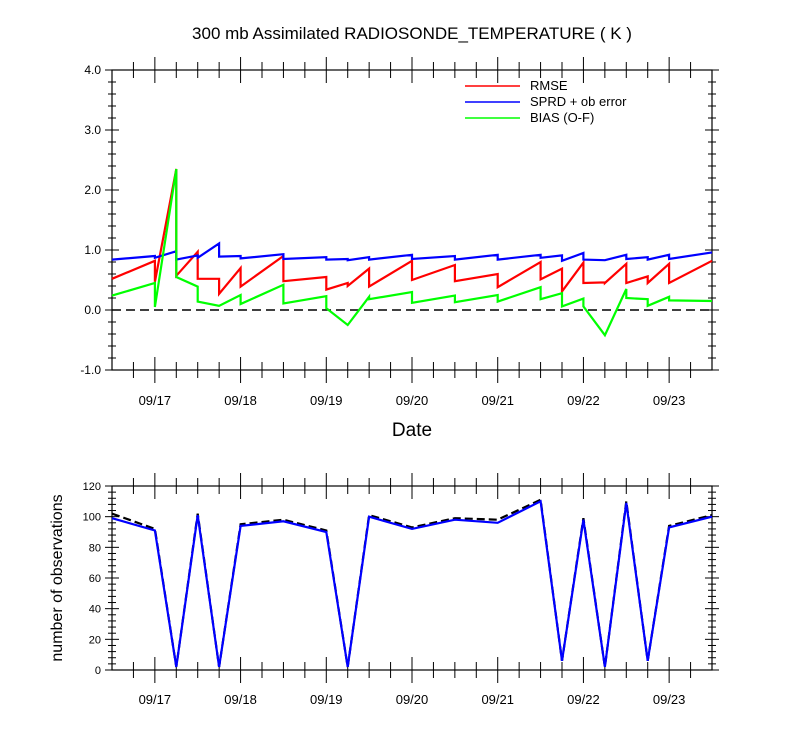 This screenshot has height=750, width=800. Describe the element at coordinates (92, 310) in the screenshot. I see `y-tick-label: 0.0` at that location.